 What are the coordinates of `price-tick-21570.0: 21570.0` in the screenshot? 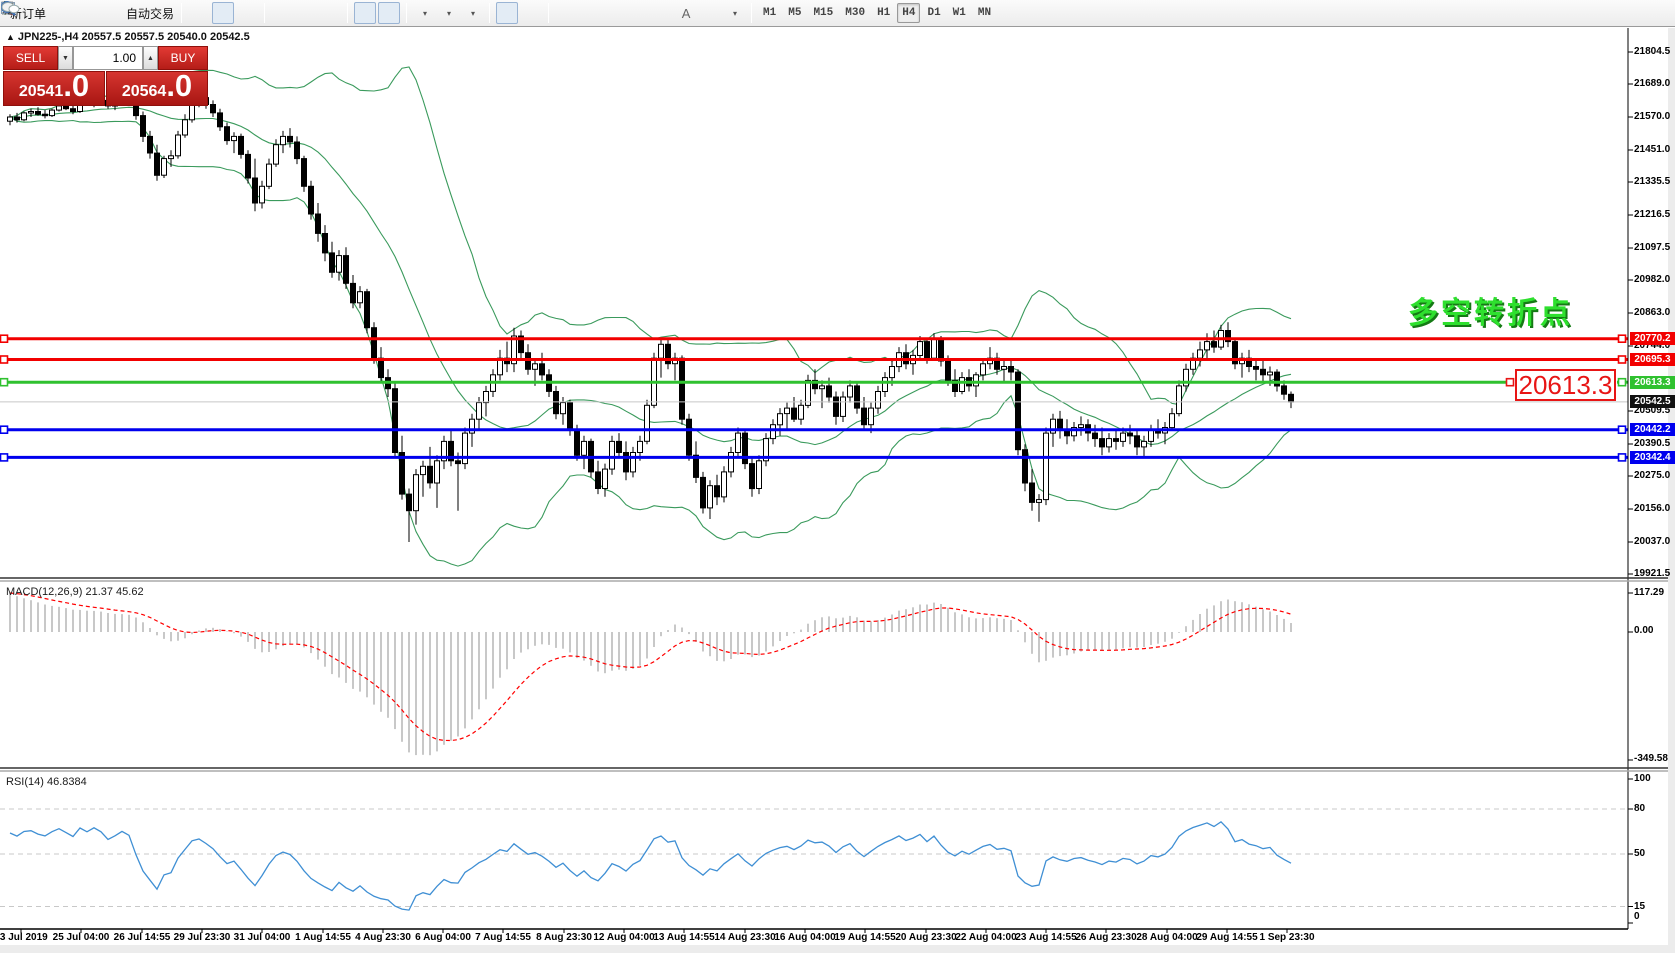 It's located at (1652, 116).